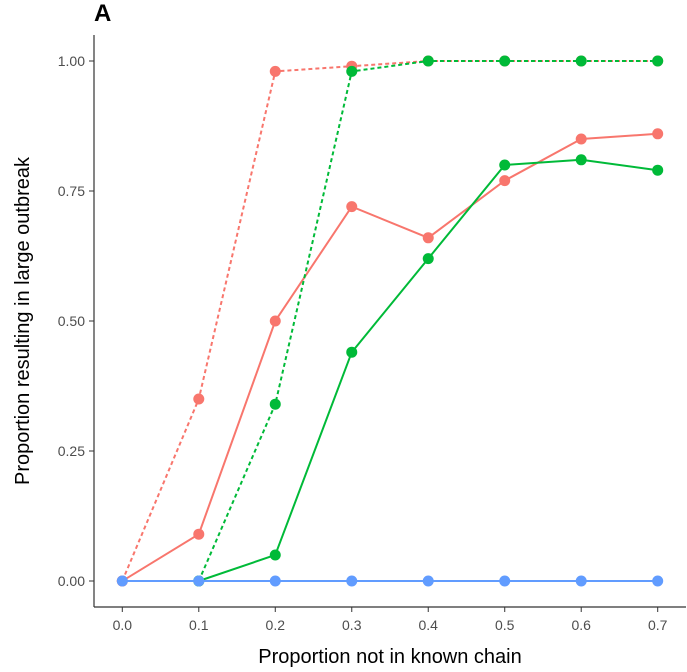 This screenshot has width=687, height=672. What do you see at coordinates (71, 321) in the screenshot?
I see `y-tick-label: 0.50` at bounding box center [71, 321].